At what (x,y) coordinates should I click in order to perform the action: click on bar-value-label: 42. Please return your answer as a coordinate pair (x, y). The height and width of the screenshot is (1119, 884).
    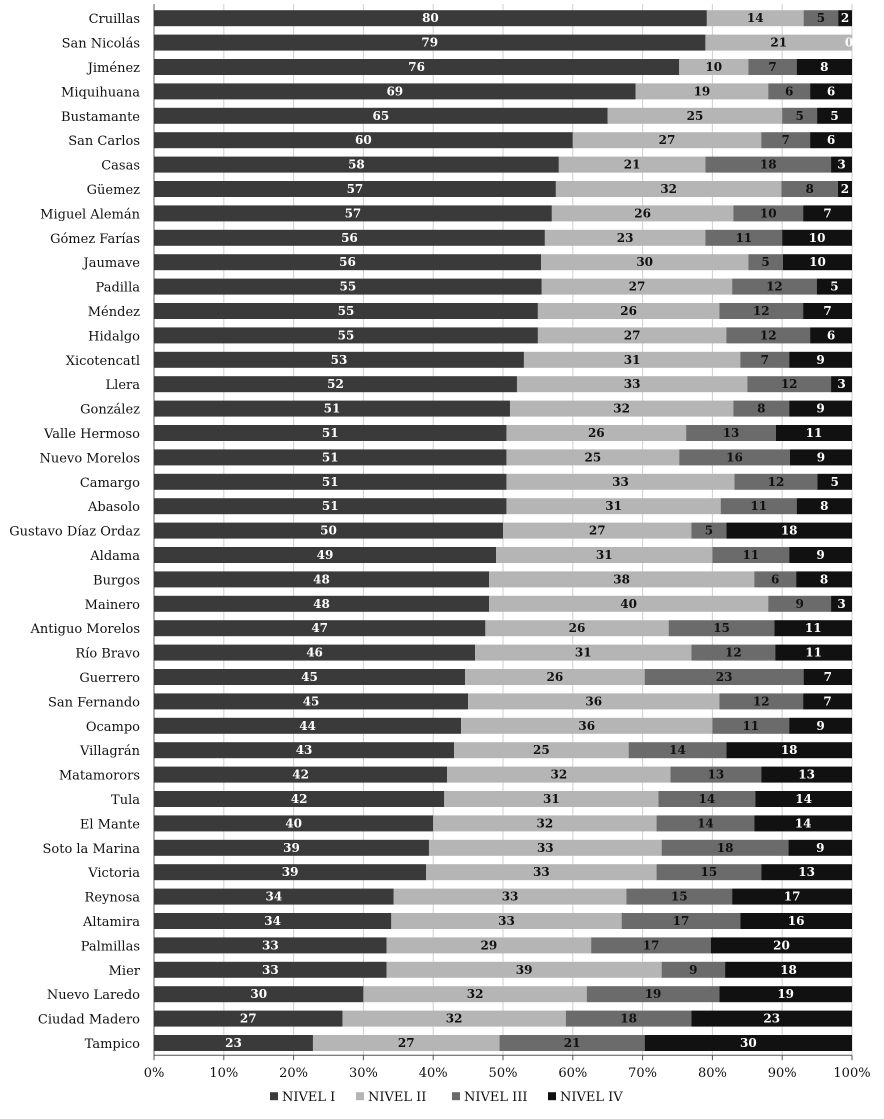
    Looking at the image, I should click on (300, 775).